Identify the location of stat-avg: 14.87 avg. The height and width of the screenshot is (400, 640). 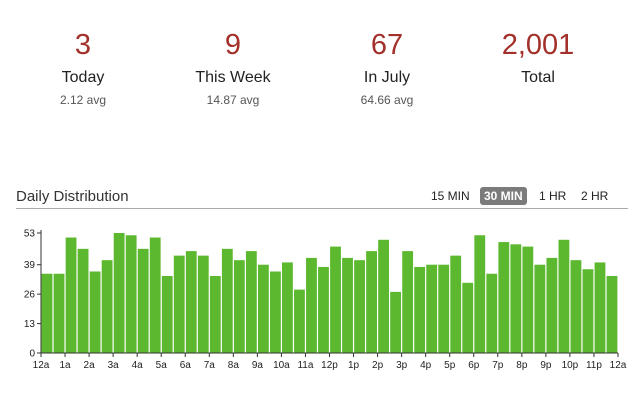
(233, 100).